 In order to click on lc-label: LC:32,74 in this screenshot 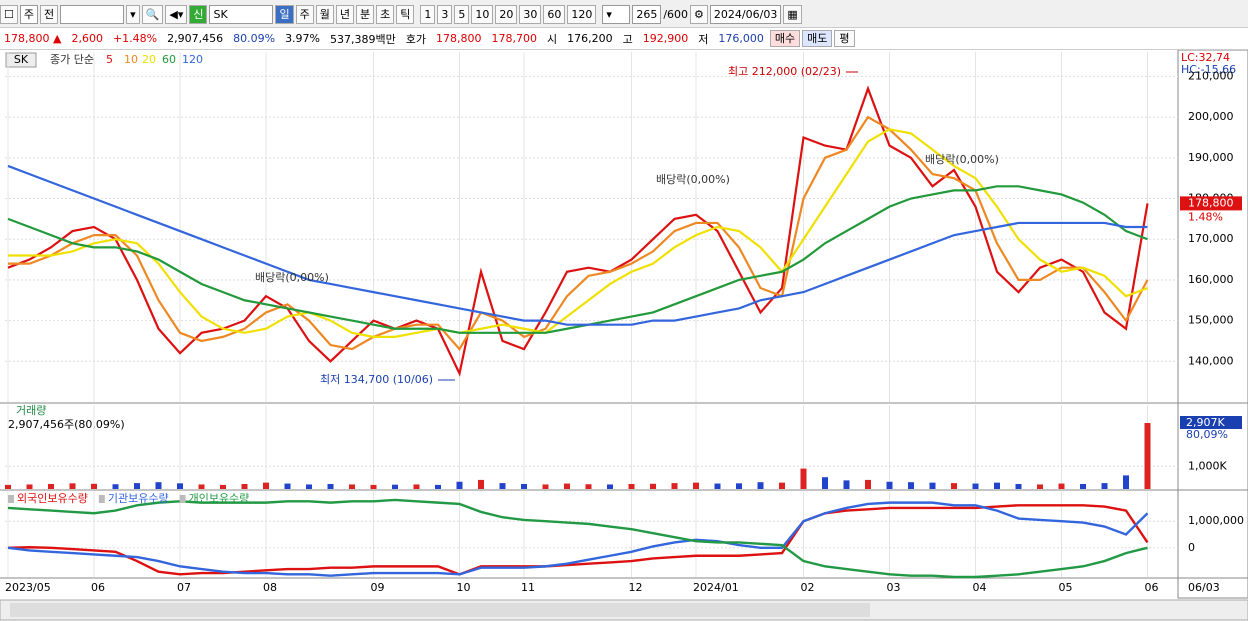, I will do `click(1205, 57)`.